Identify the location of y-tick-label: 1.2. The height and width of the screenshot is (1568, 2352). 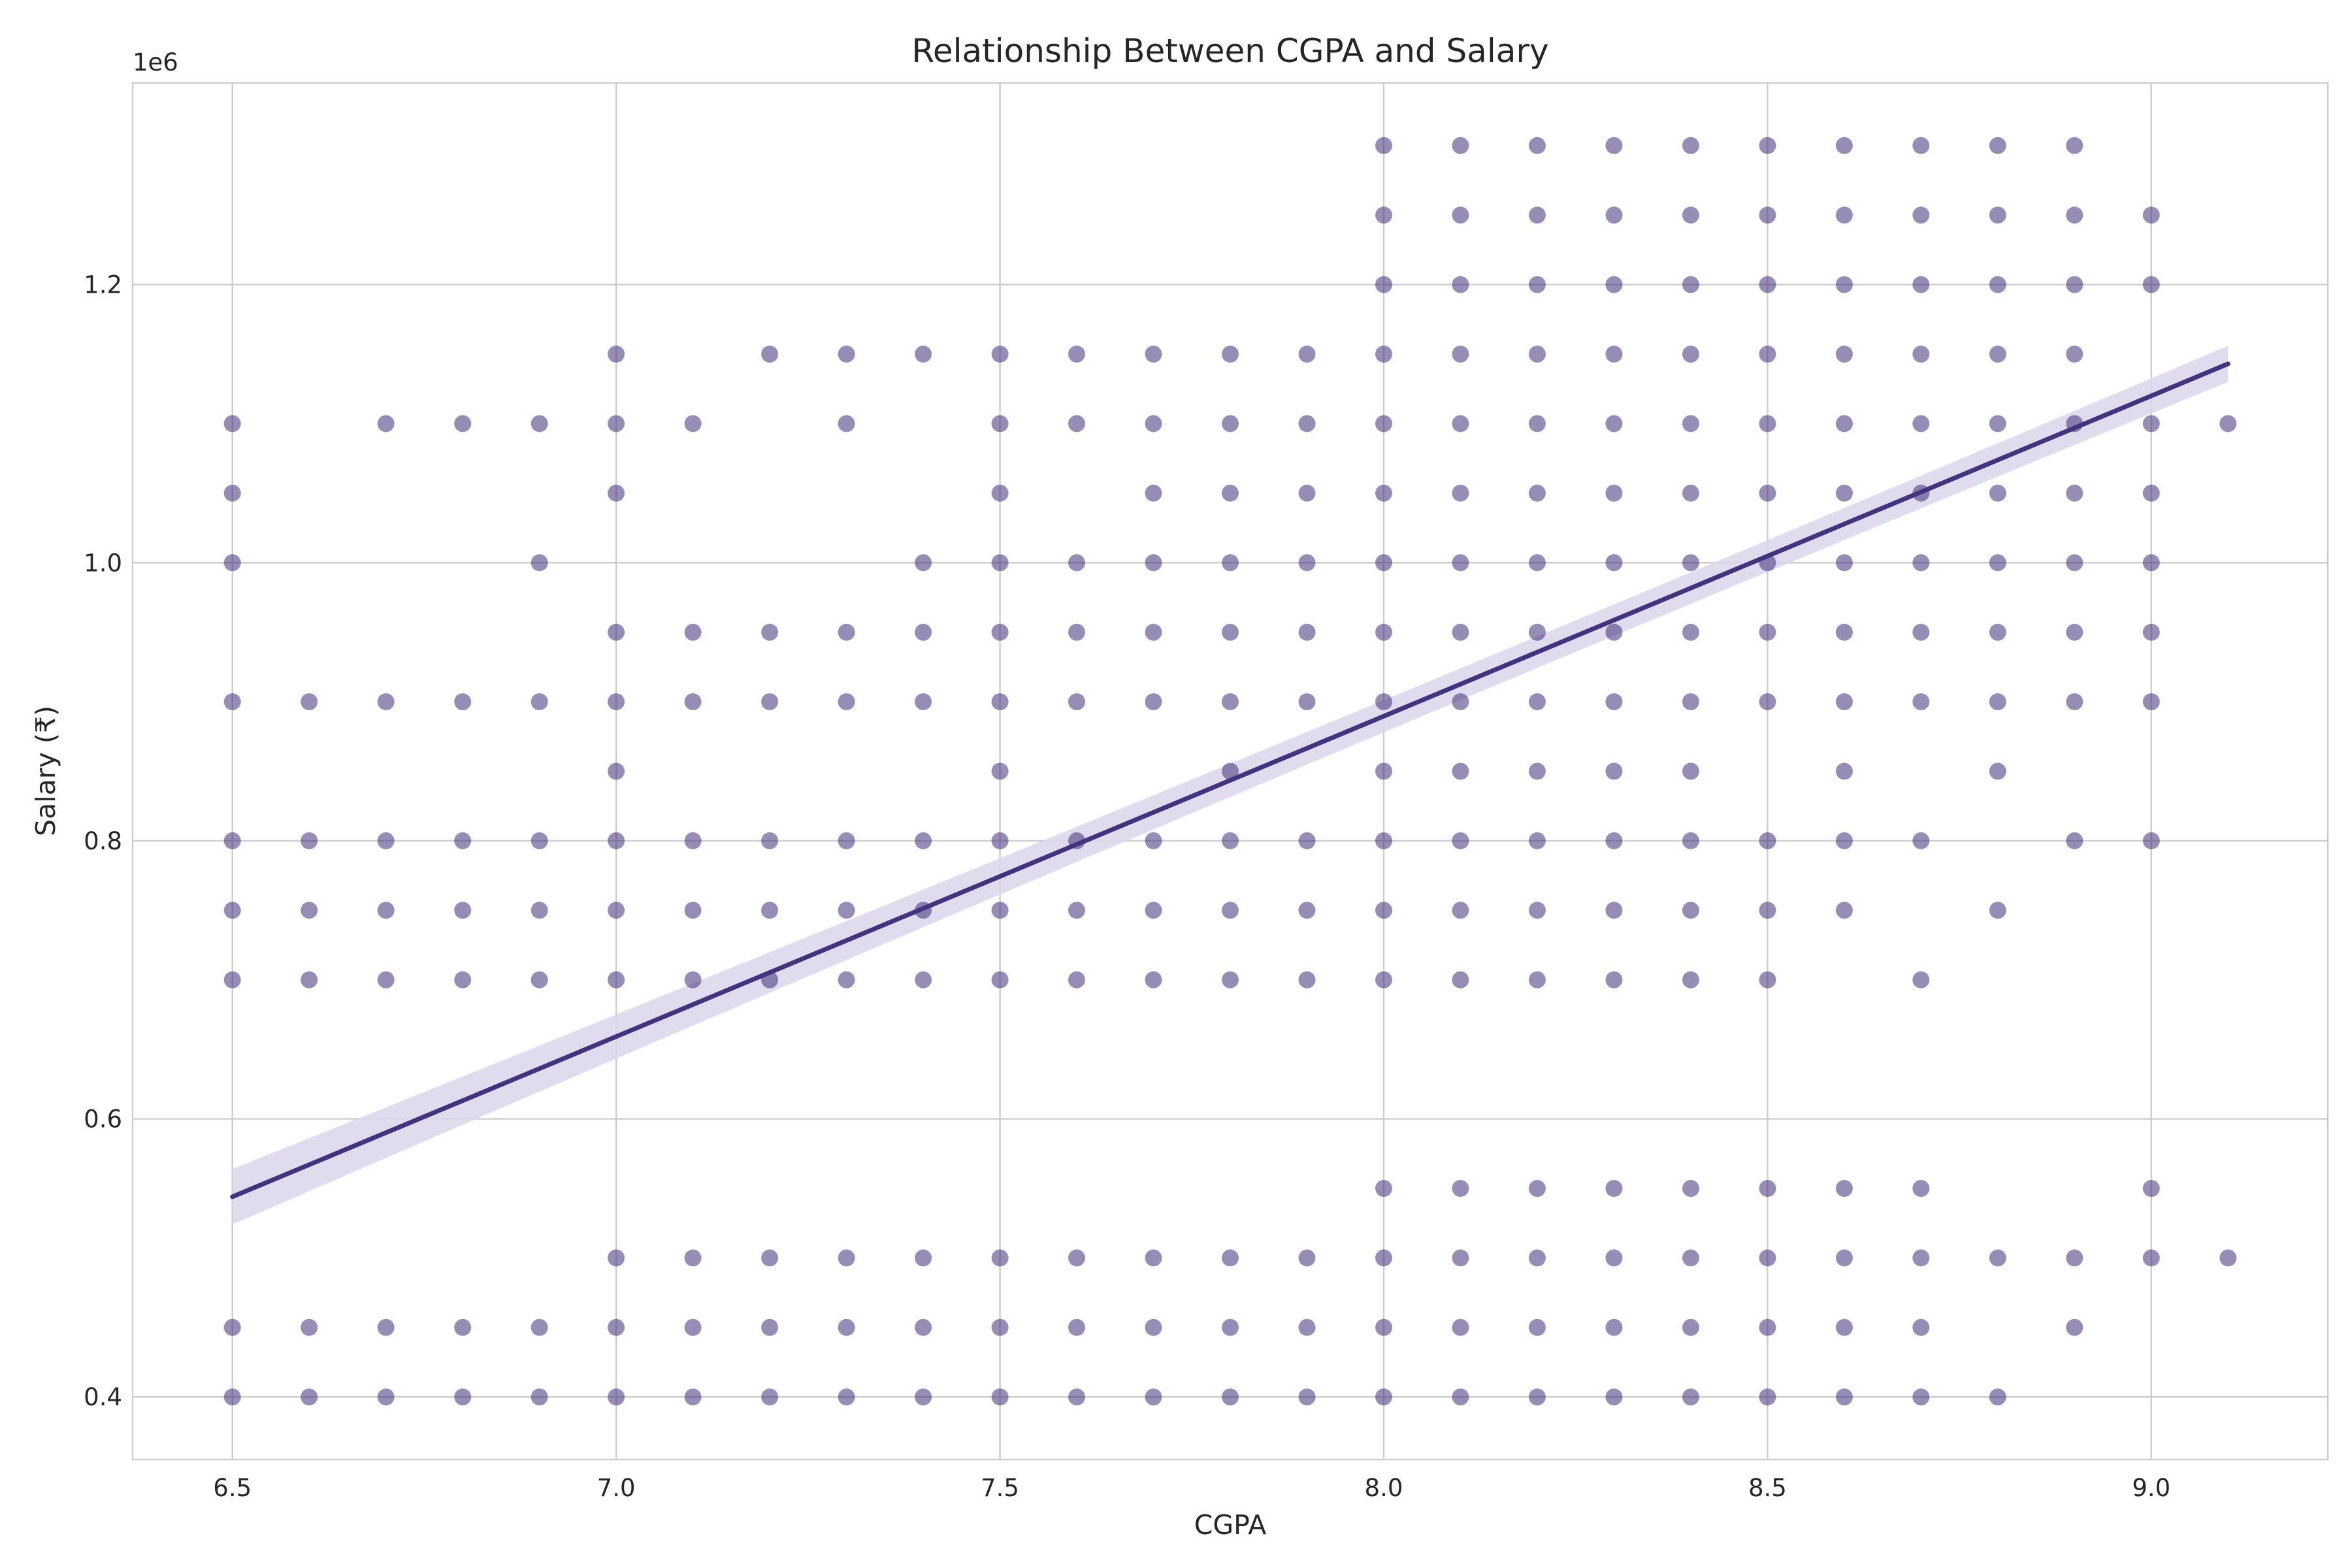
(103, 285).